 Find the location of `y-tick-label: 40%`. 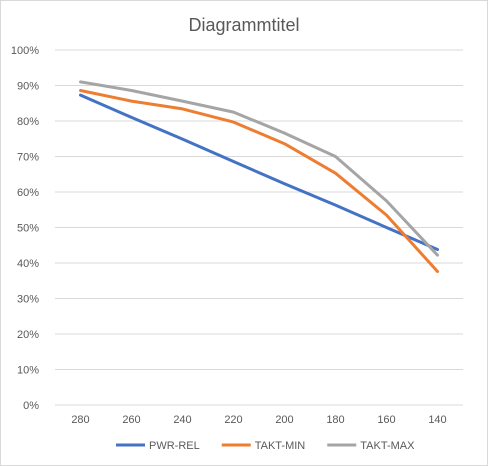

y-tick-label: 40% is located at coordinates (28, 264).